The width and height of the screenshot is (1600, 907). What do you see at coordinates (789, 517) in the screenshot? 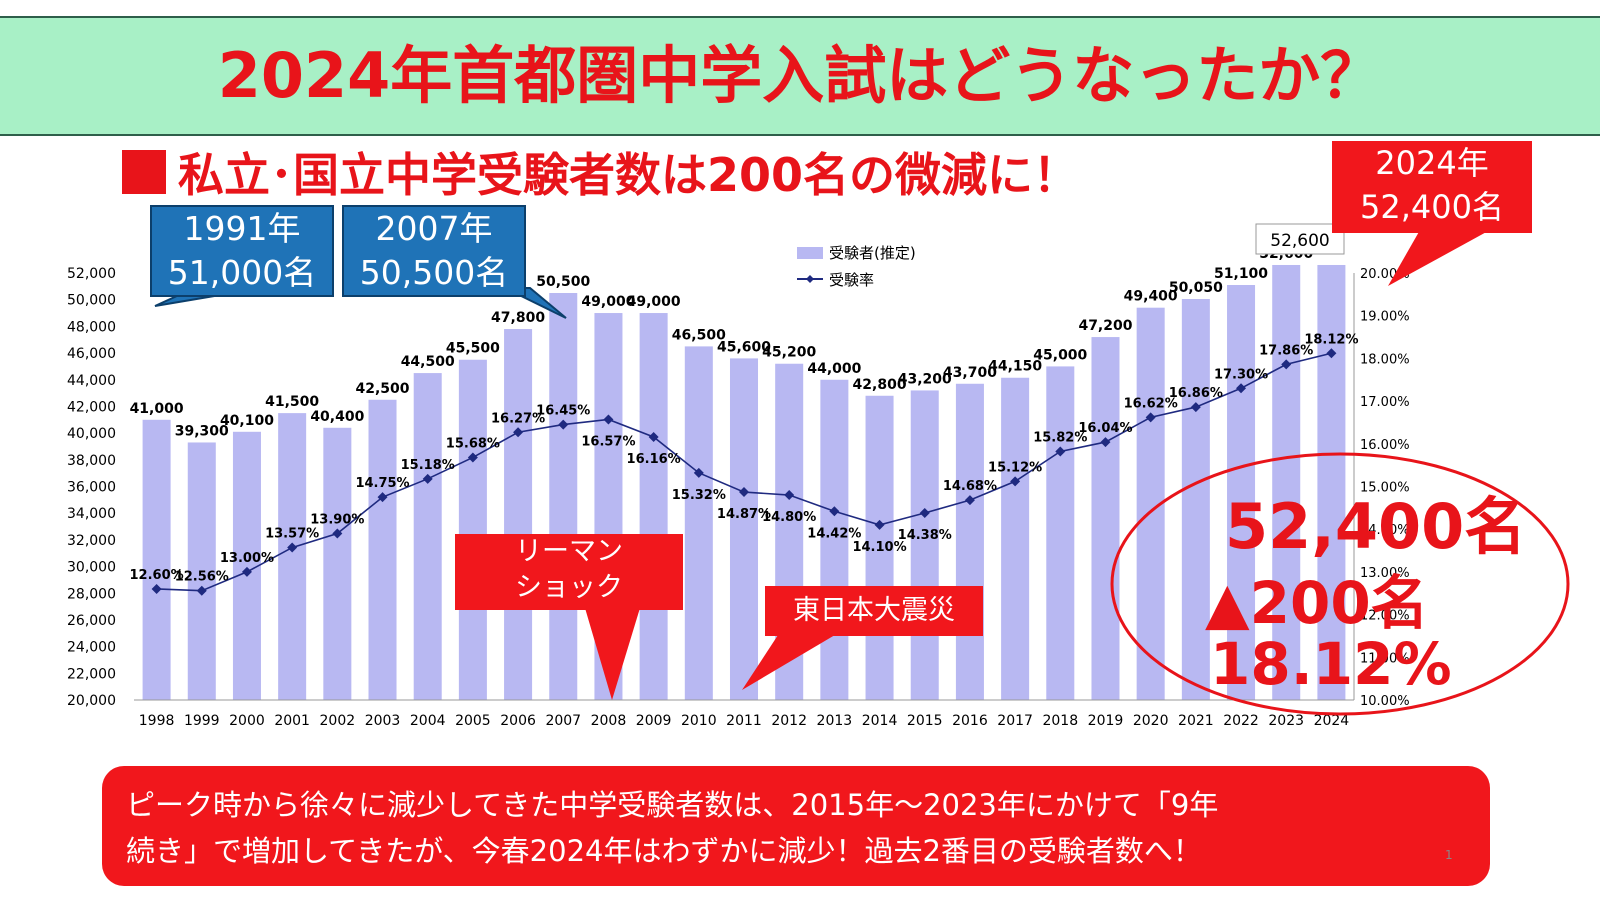
I see `rate-label-2012: 14.80%` at bounding box center [789, 517].